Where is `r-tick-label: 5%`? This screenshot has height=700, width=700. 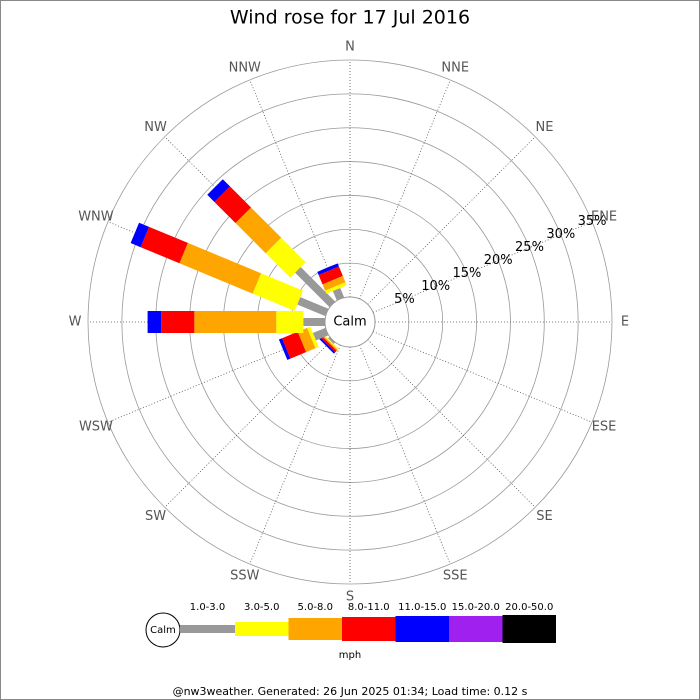
r-tick-label: 5% is located at coordinates (404, 299).